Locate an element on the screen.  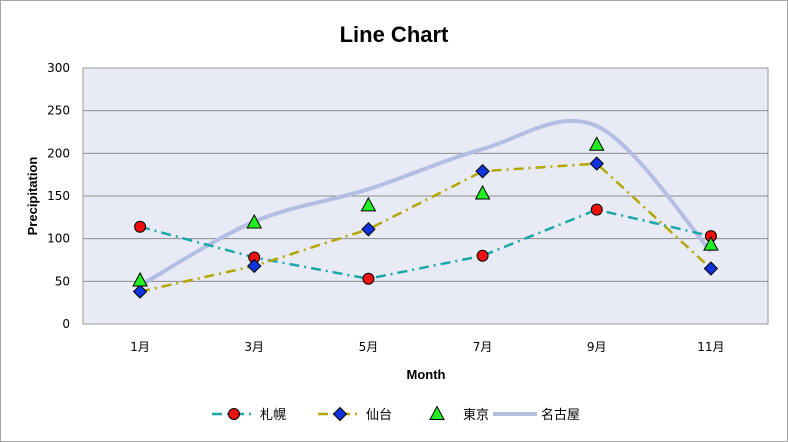
y-tick-label: 100 is located at coordinates (58, 239).